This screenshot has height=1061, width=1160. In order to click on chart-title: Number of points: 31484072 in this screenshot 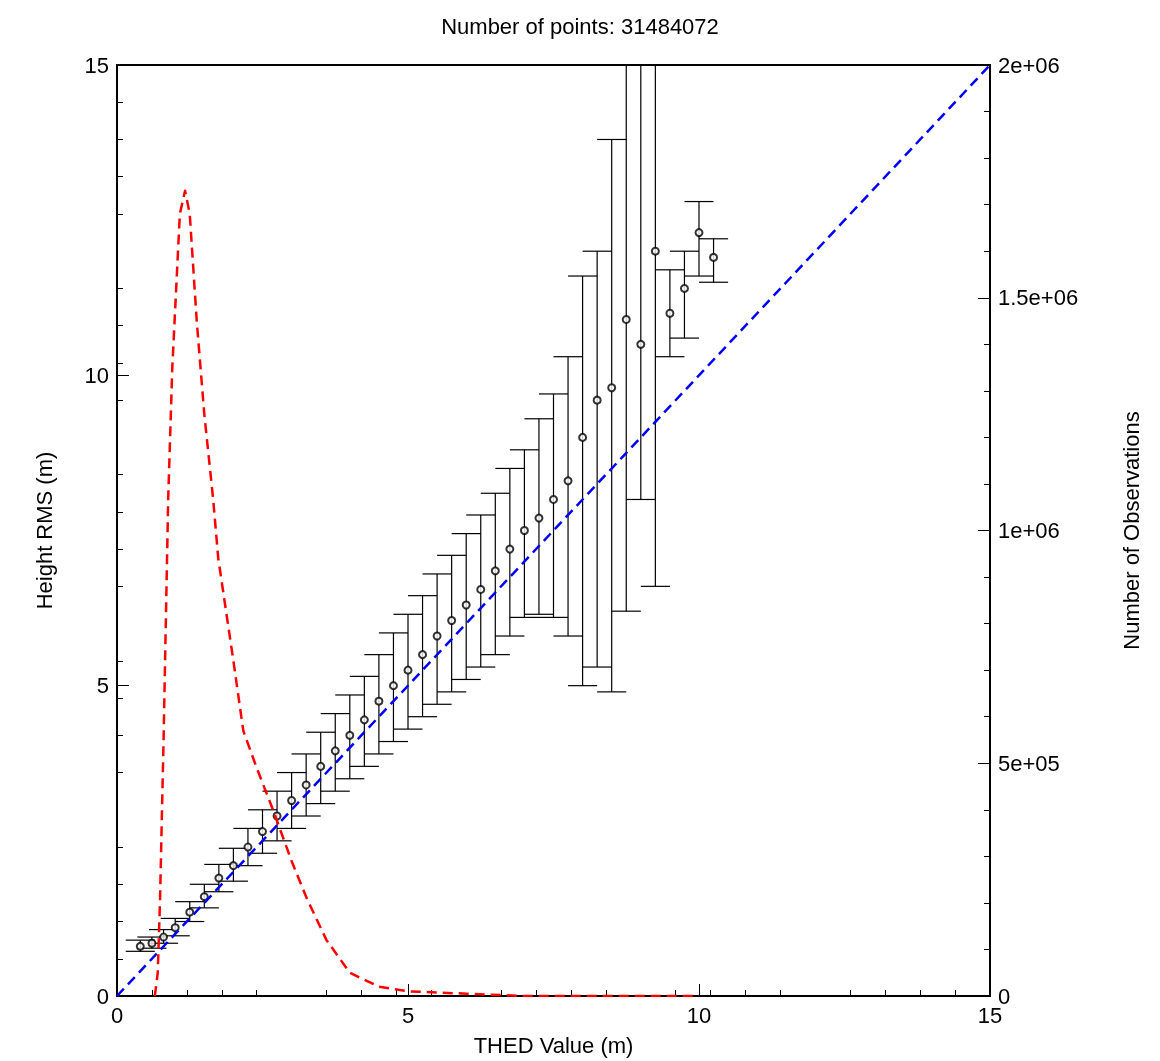, I will do `click(580, 26)`.